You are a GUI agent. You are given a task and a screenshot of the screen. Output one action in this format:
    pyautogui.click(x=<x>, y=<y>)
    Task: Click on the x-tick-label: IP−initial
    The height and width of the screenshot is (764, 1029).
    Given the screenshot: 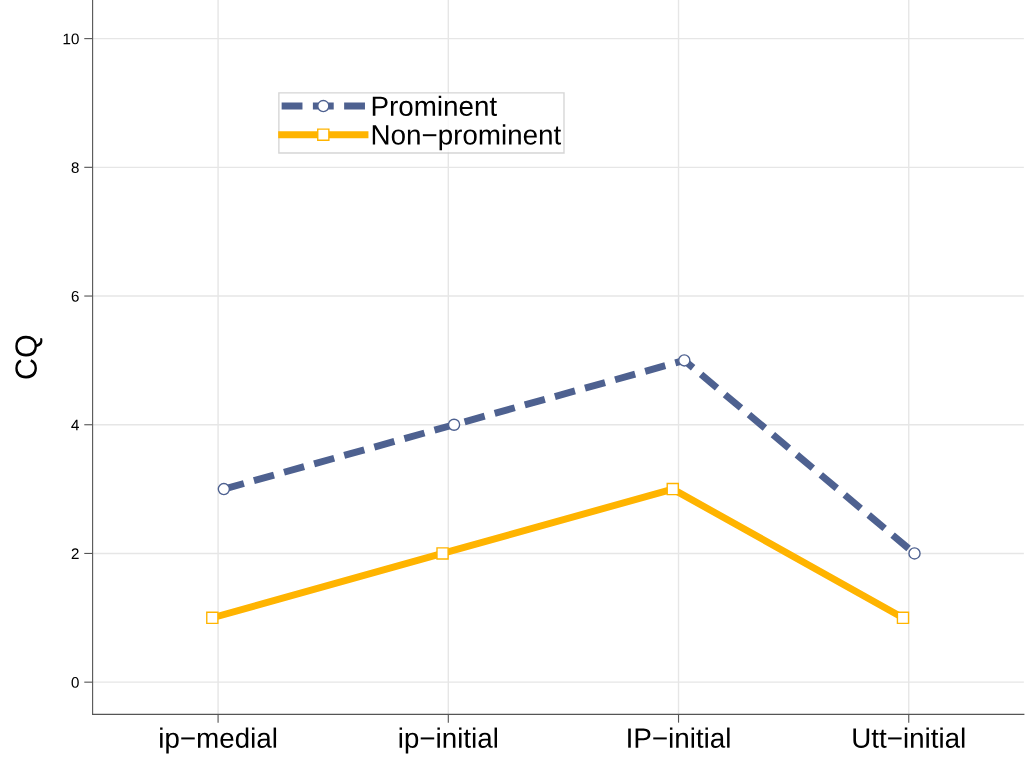 What is the action you would take?
    pyautogui.click(x=679, y=737)
    